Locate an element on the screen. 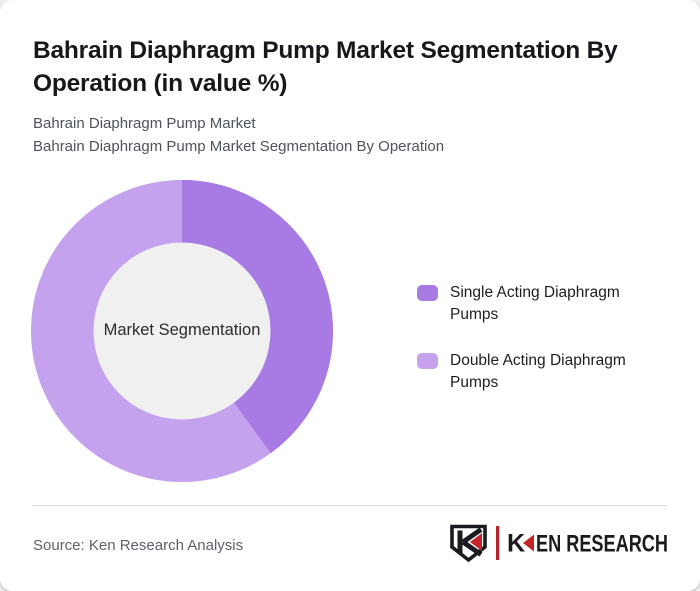 The width and height of the screenshot is (700, 591). donut-center-label: Market Segmentation is located at coordinates (182, 330).